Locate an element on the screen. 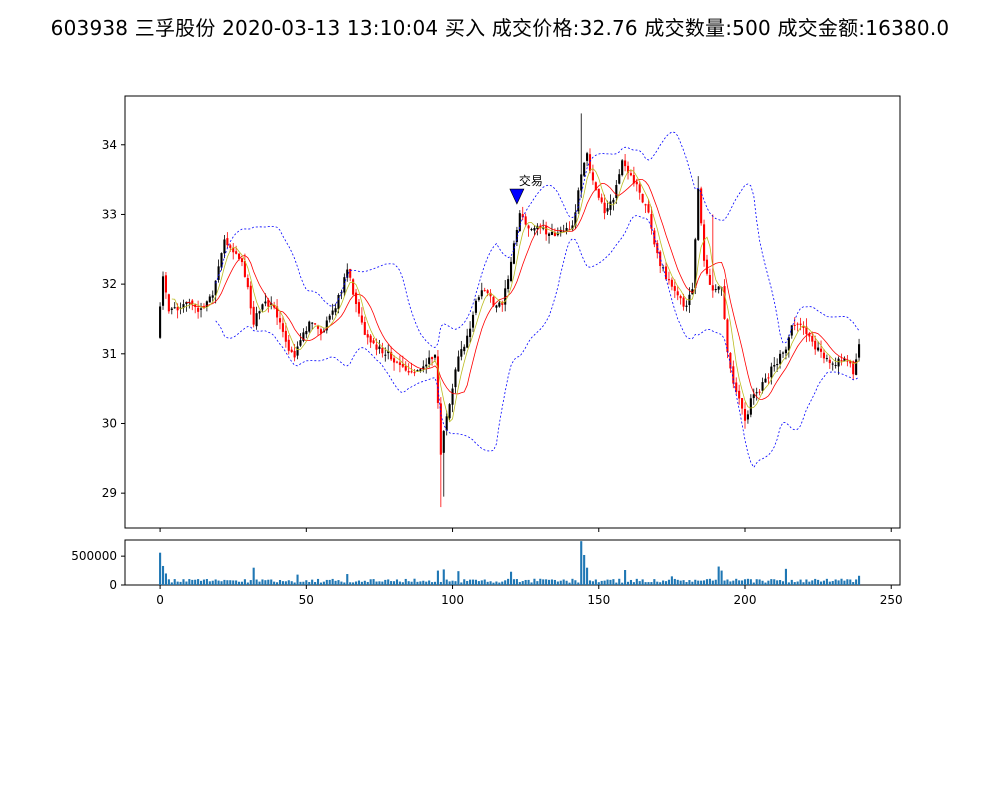  volume-axes-frame is located at coordinates (512, 562).